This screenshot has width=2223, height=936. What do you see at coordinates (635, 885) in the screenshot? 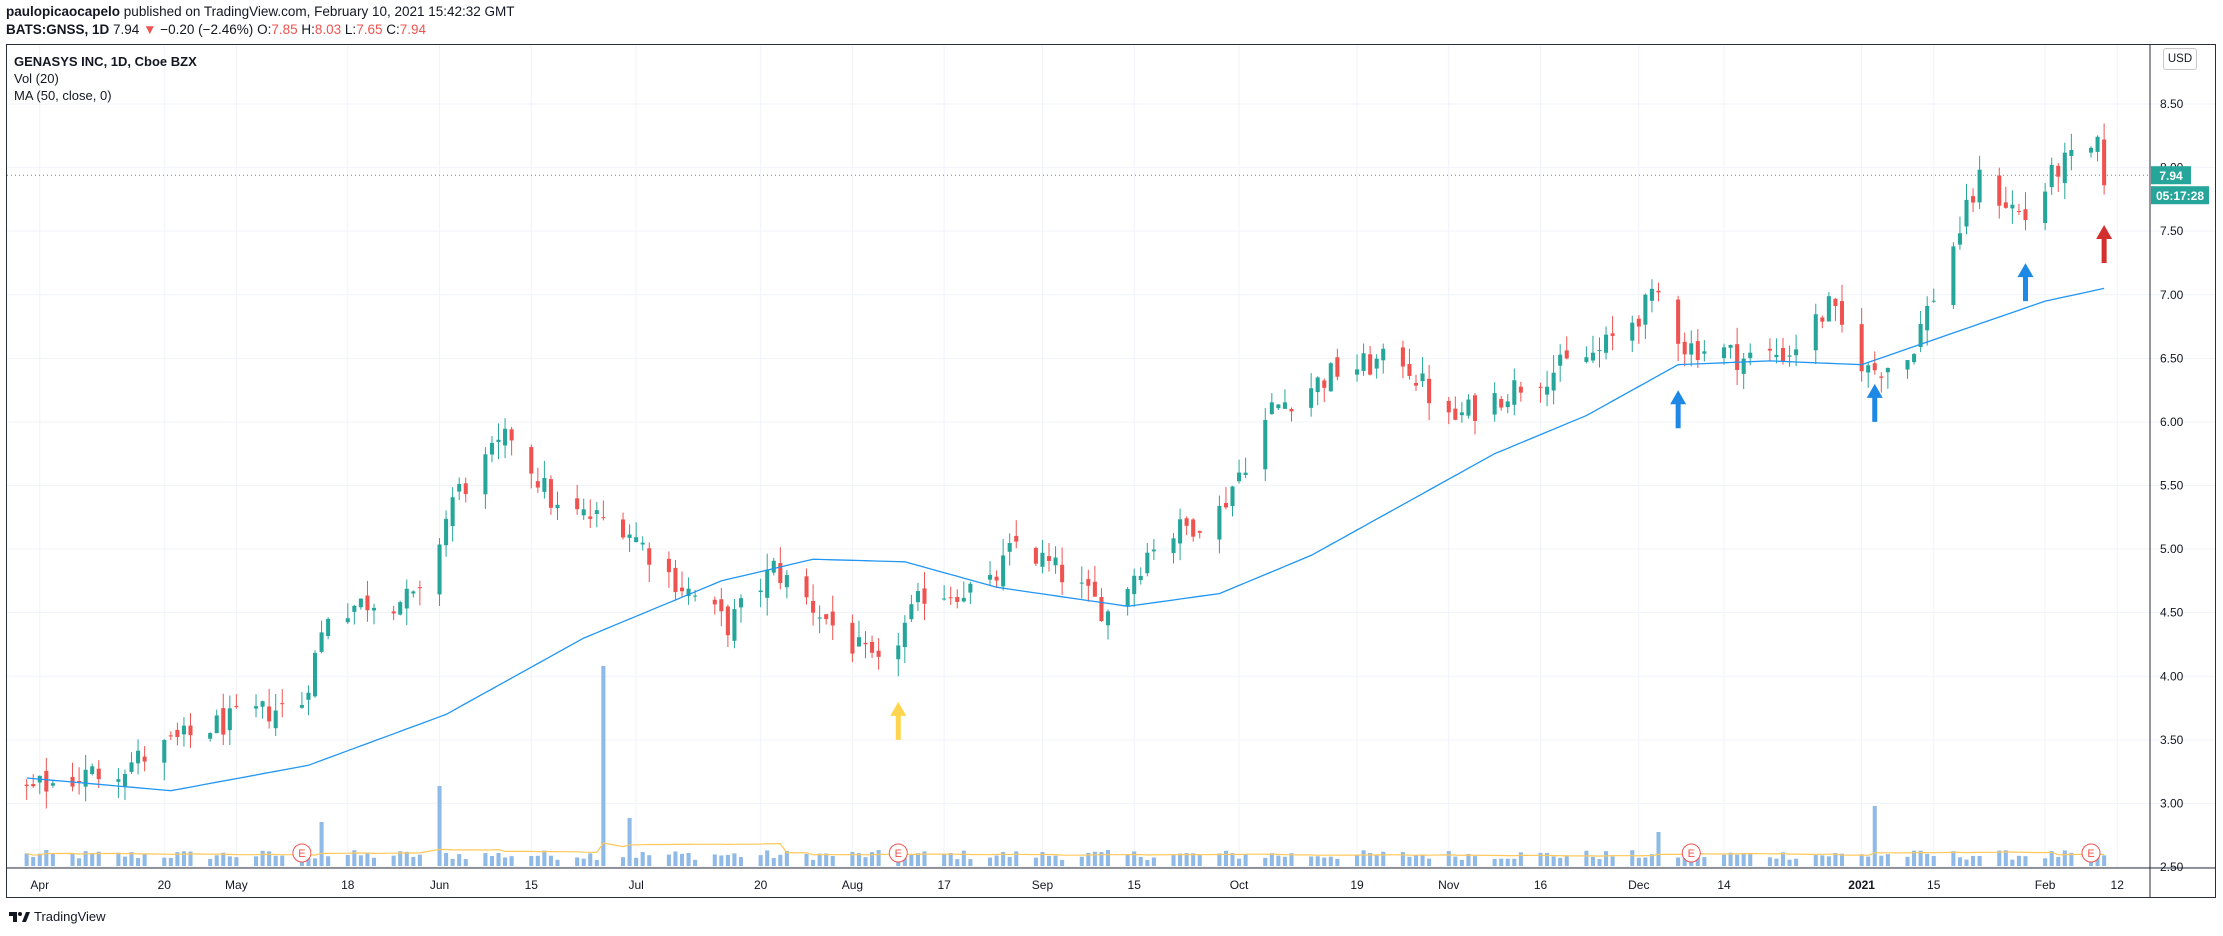
I see `time-axis-label: Jul` at bounding box center [635, 885].